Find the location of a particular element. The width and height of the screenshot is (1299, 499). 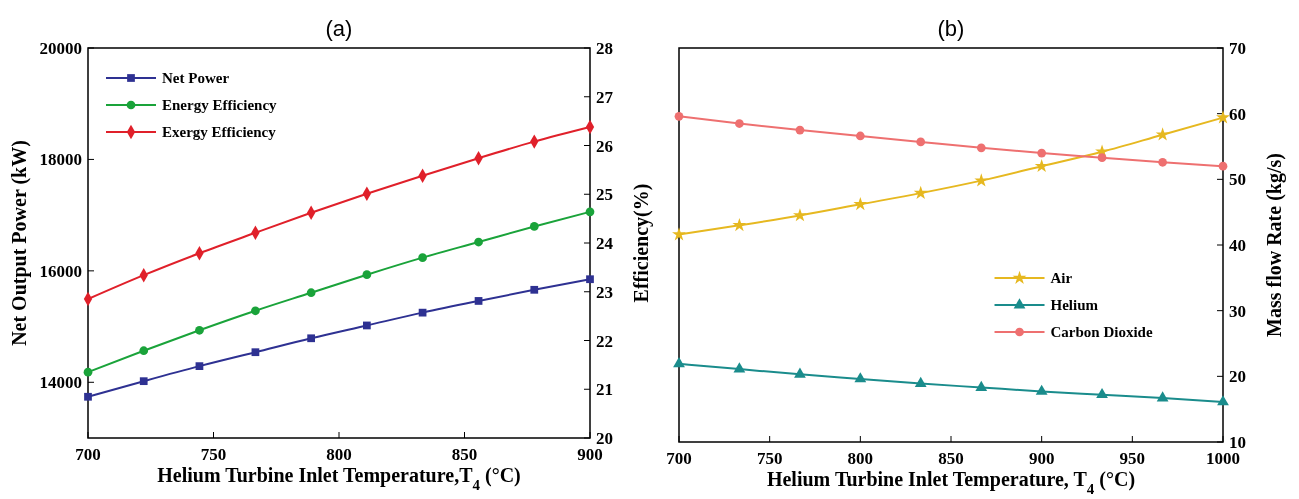

legend-label: Air is located at coordinates (1061, 278).